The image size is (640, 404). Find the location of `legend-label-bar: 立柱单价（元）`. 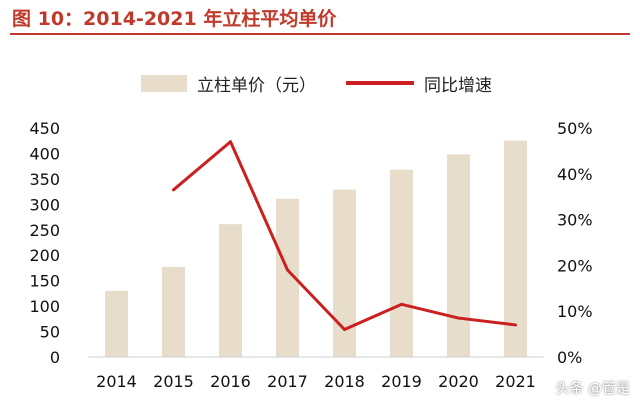

legend-label-bar: 立柱单价（元） is located at coordinates (256, 85).